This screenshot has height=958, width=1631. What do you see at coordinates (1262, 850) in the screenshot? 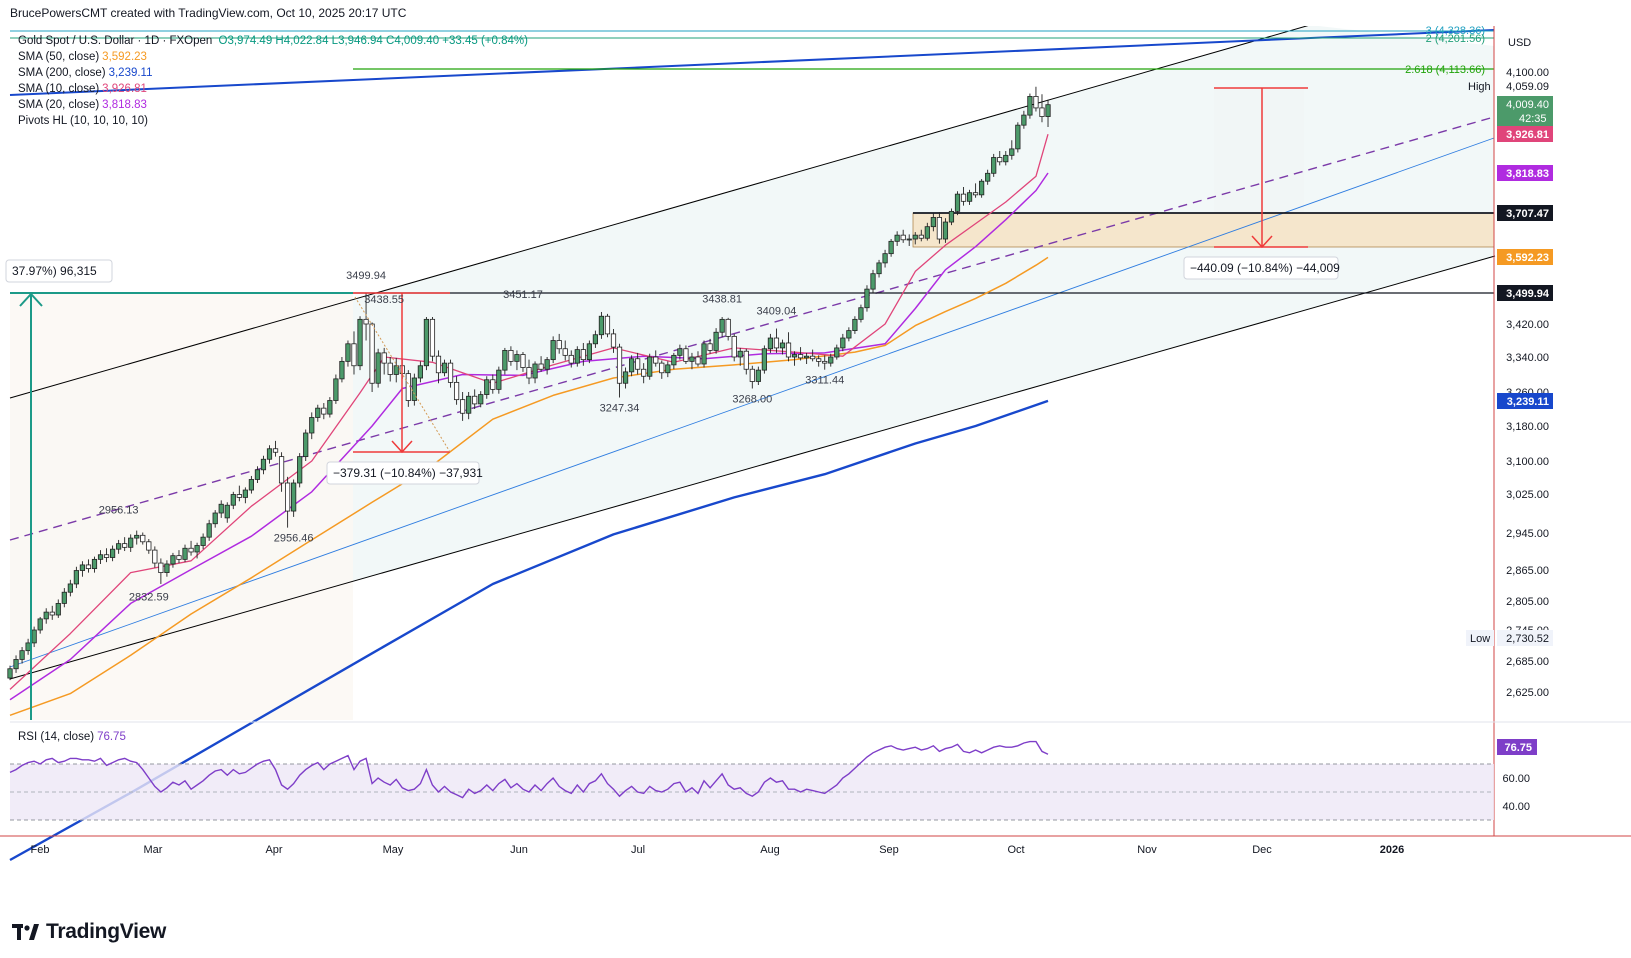
I see `x-tick-label: Dec` at bounding box center [1262, 850].